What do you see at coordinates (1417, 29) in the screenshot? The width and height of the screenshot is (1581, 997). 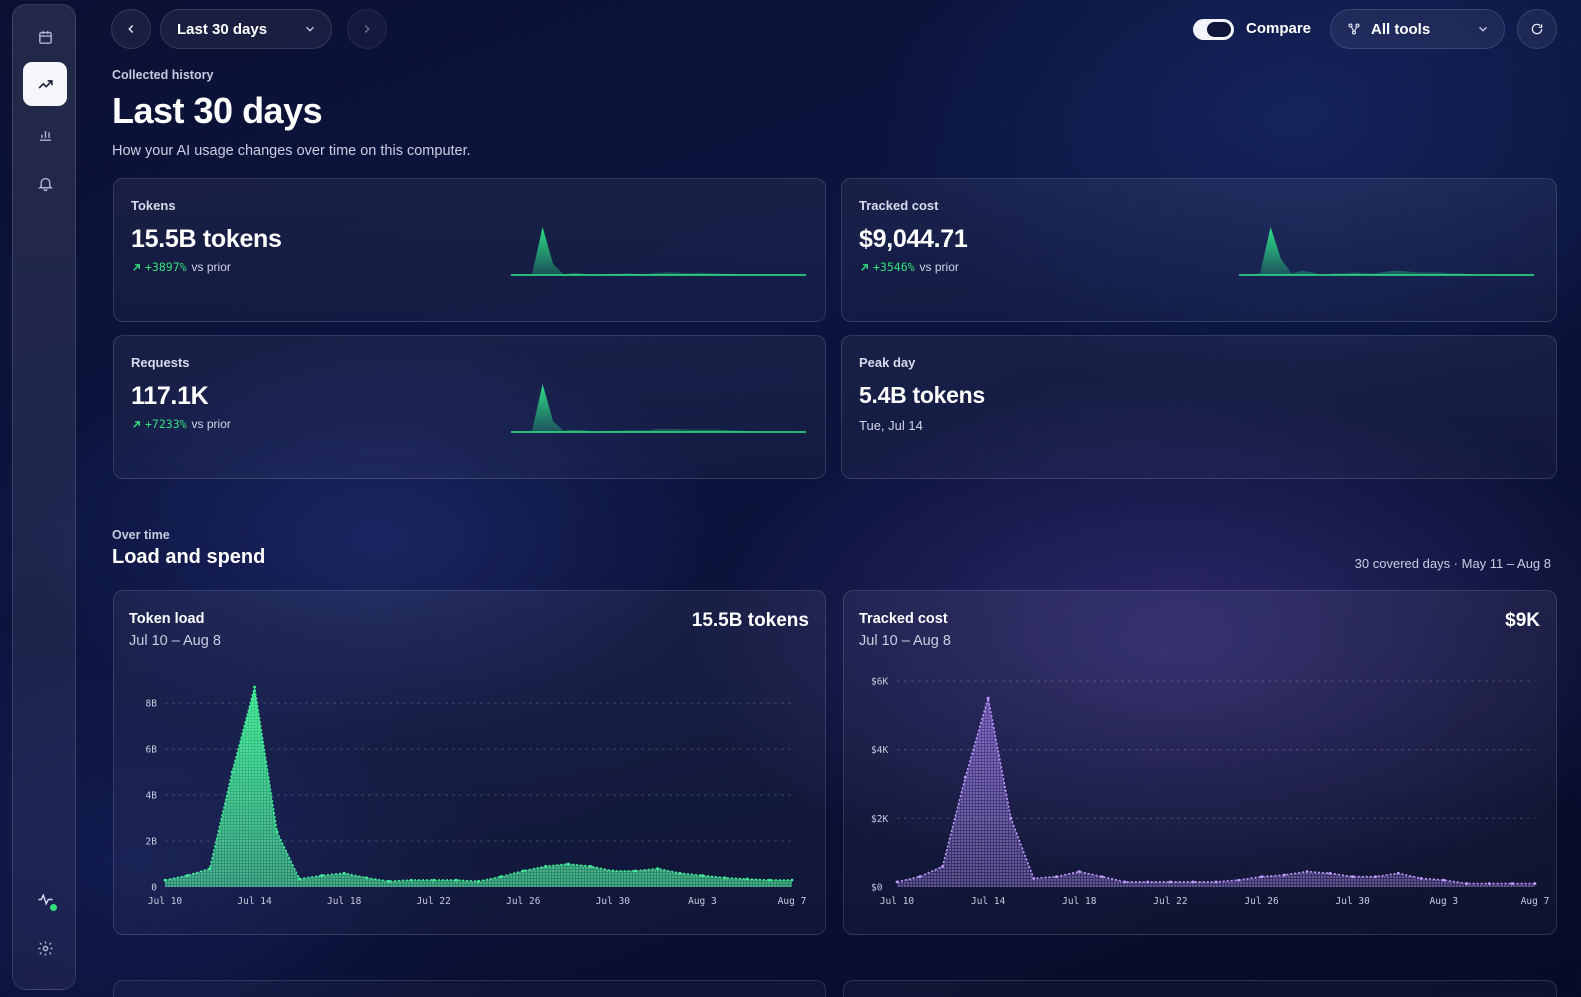 I see `tools-select: All tools` at bounding box center [1417, 29].